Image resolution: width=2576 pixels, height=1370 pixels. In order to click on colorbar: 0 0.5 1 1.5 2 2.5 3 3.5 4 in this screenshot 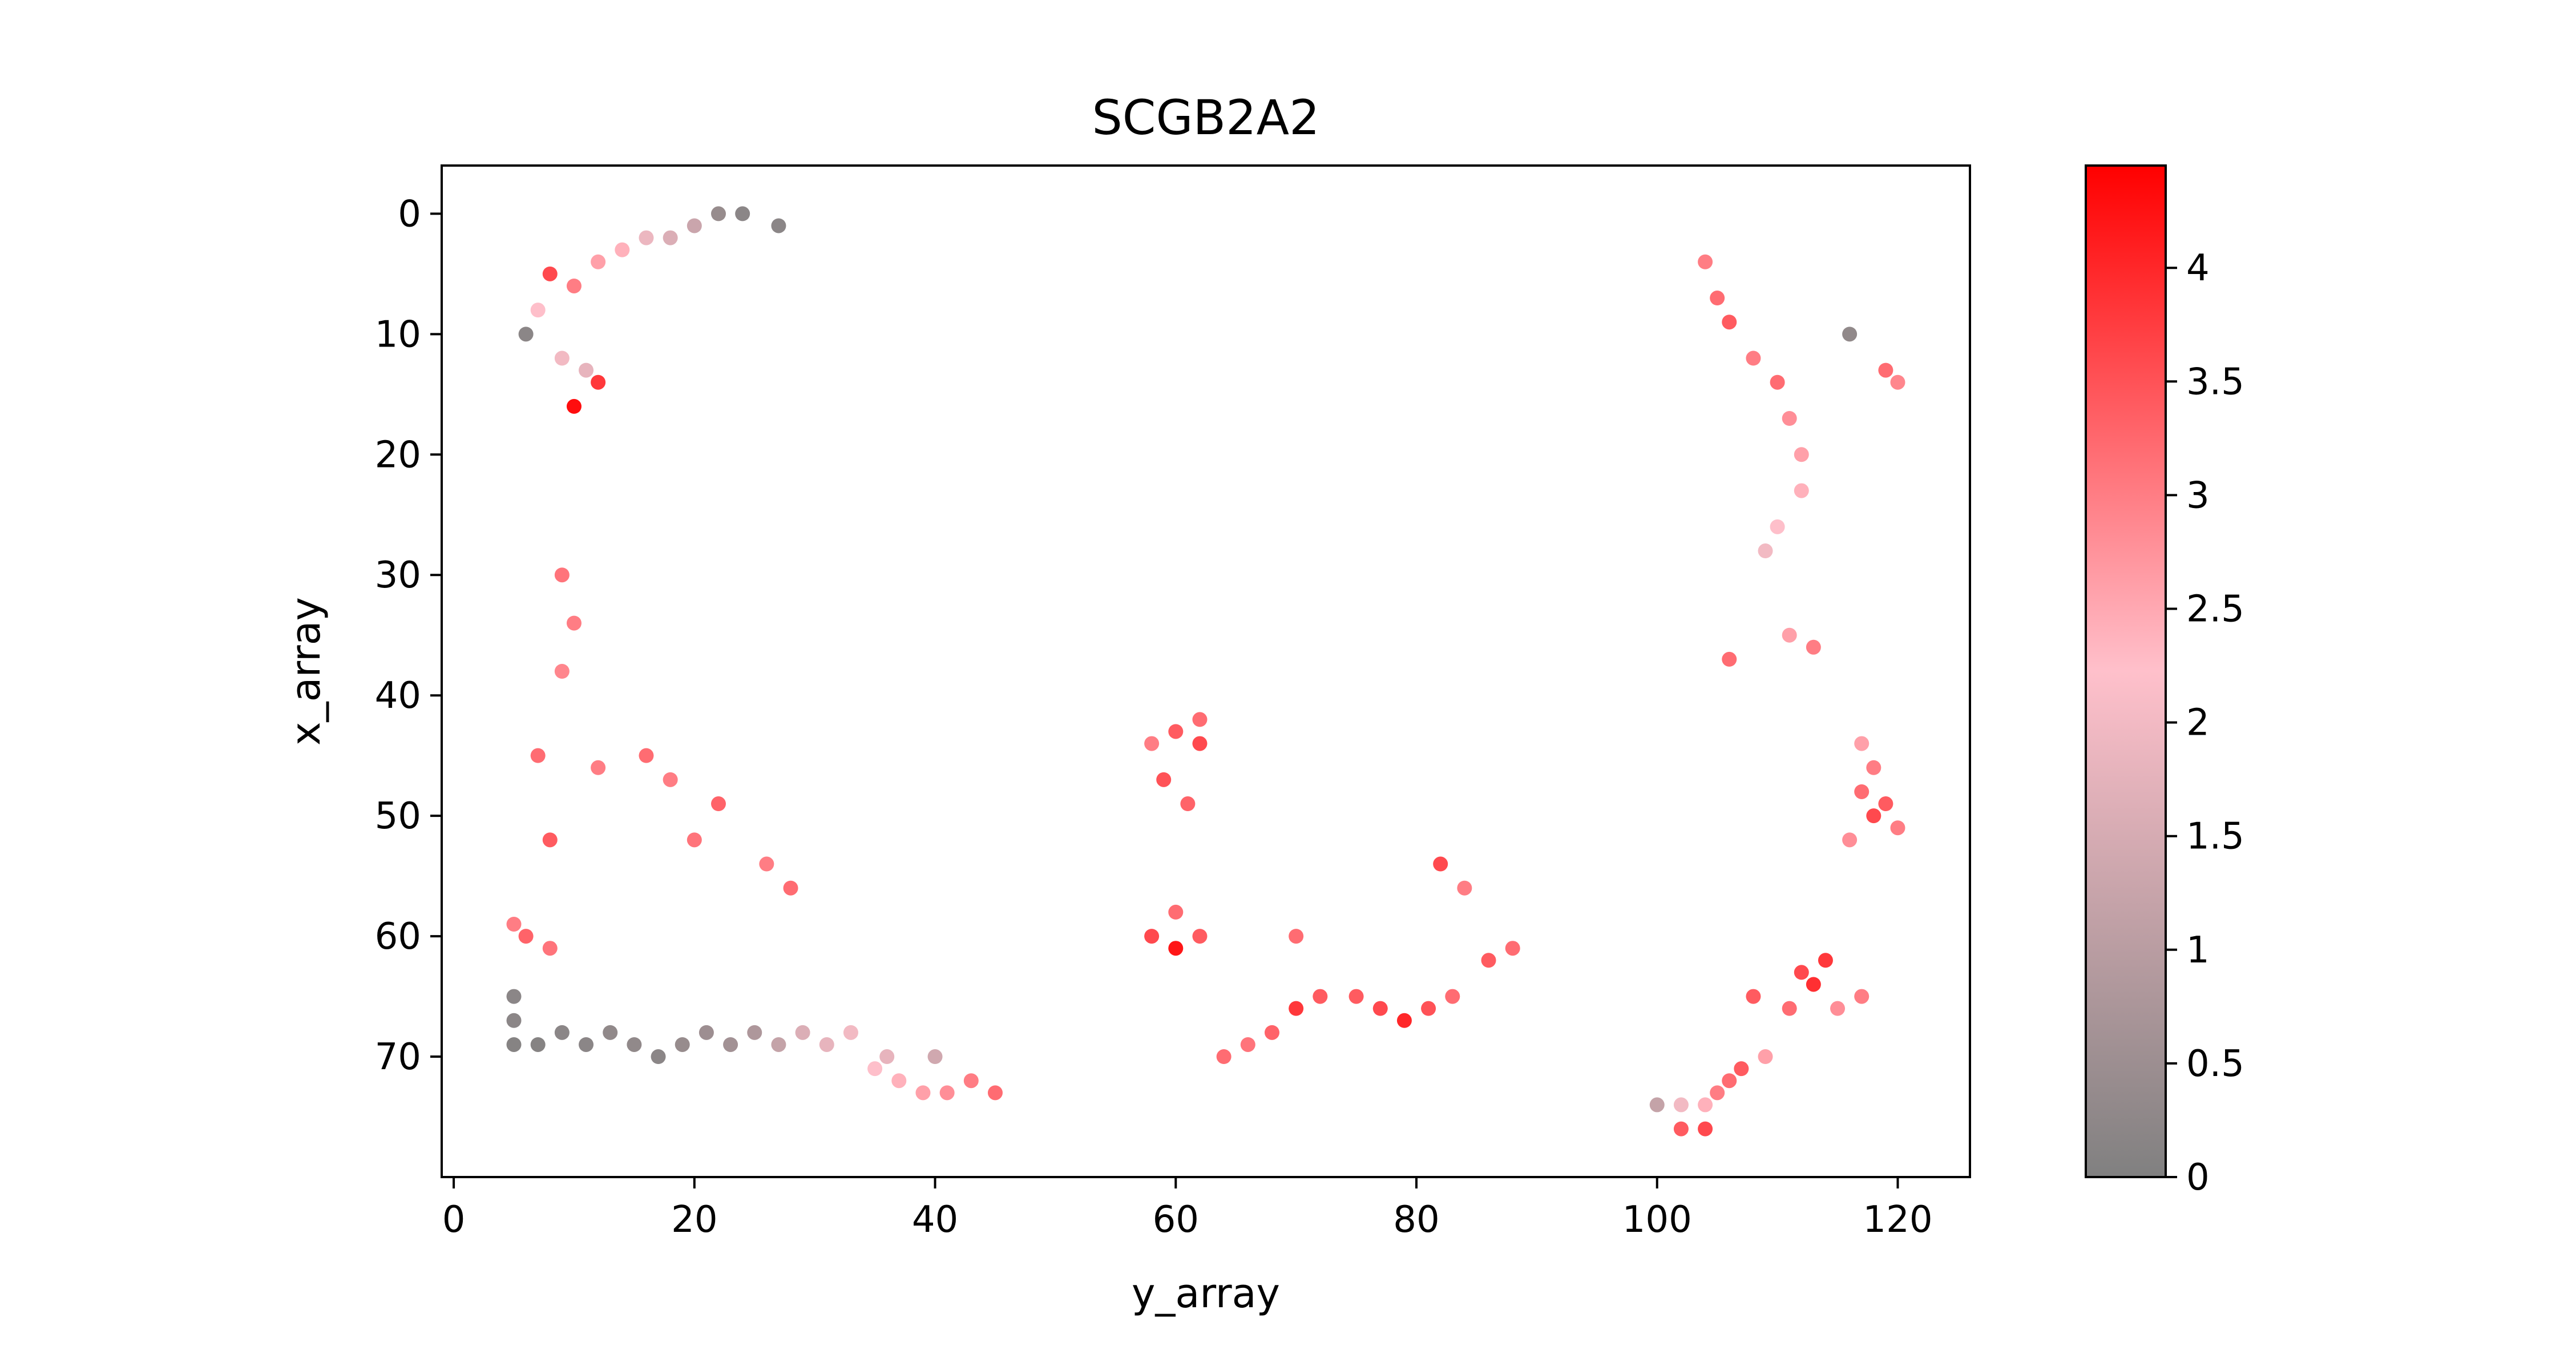, I will do `click(2164, 681)`.